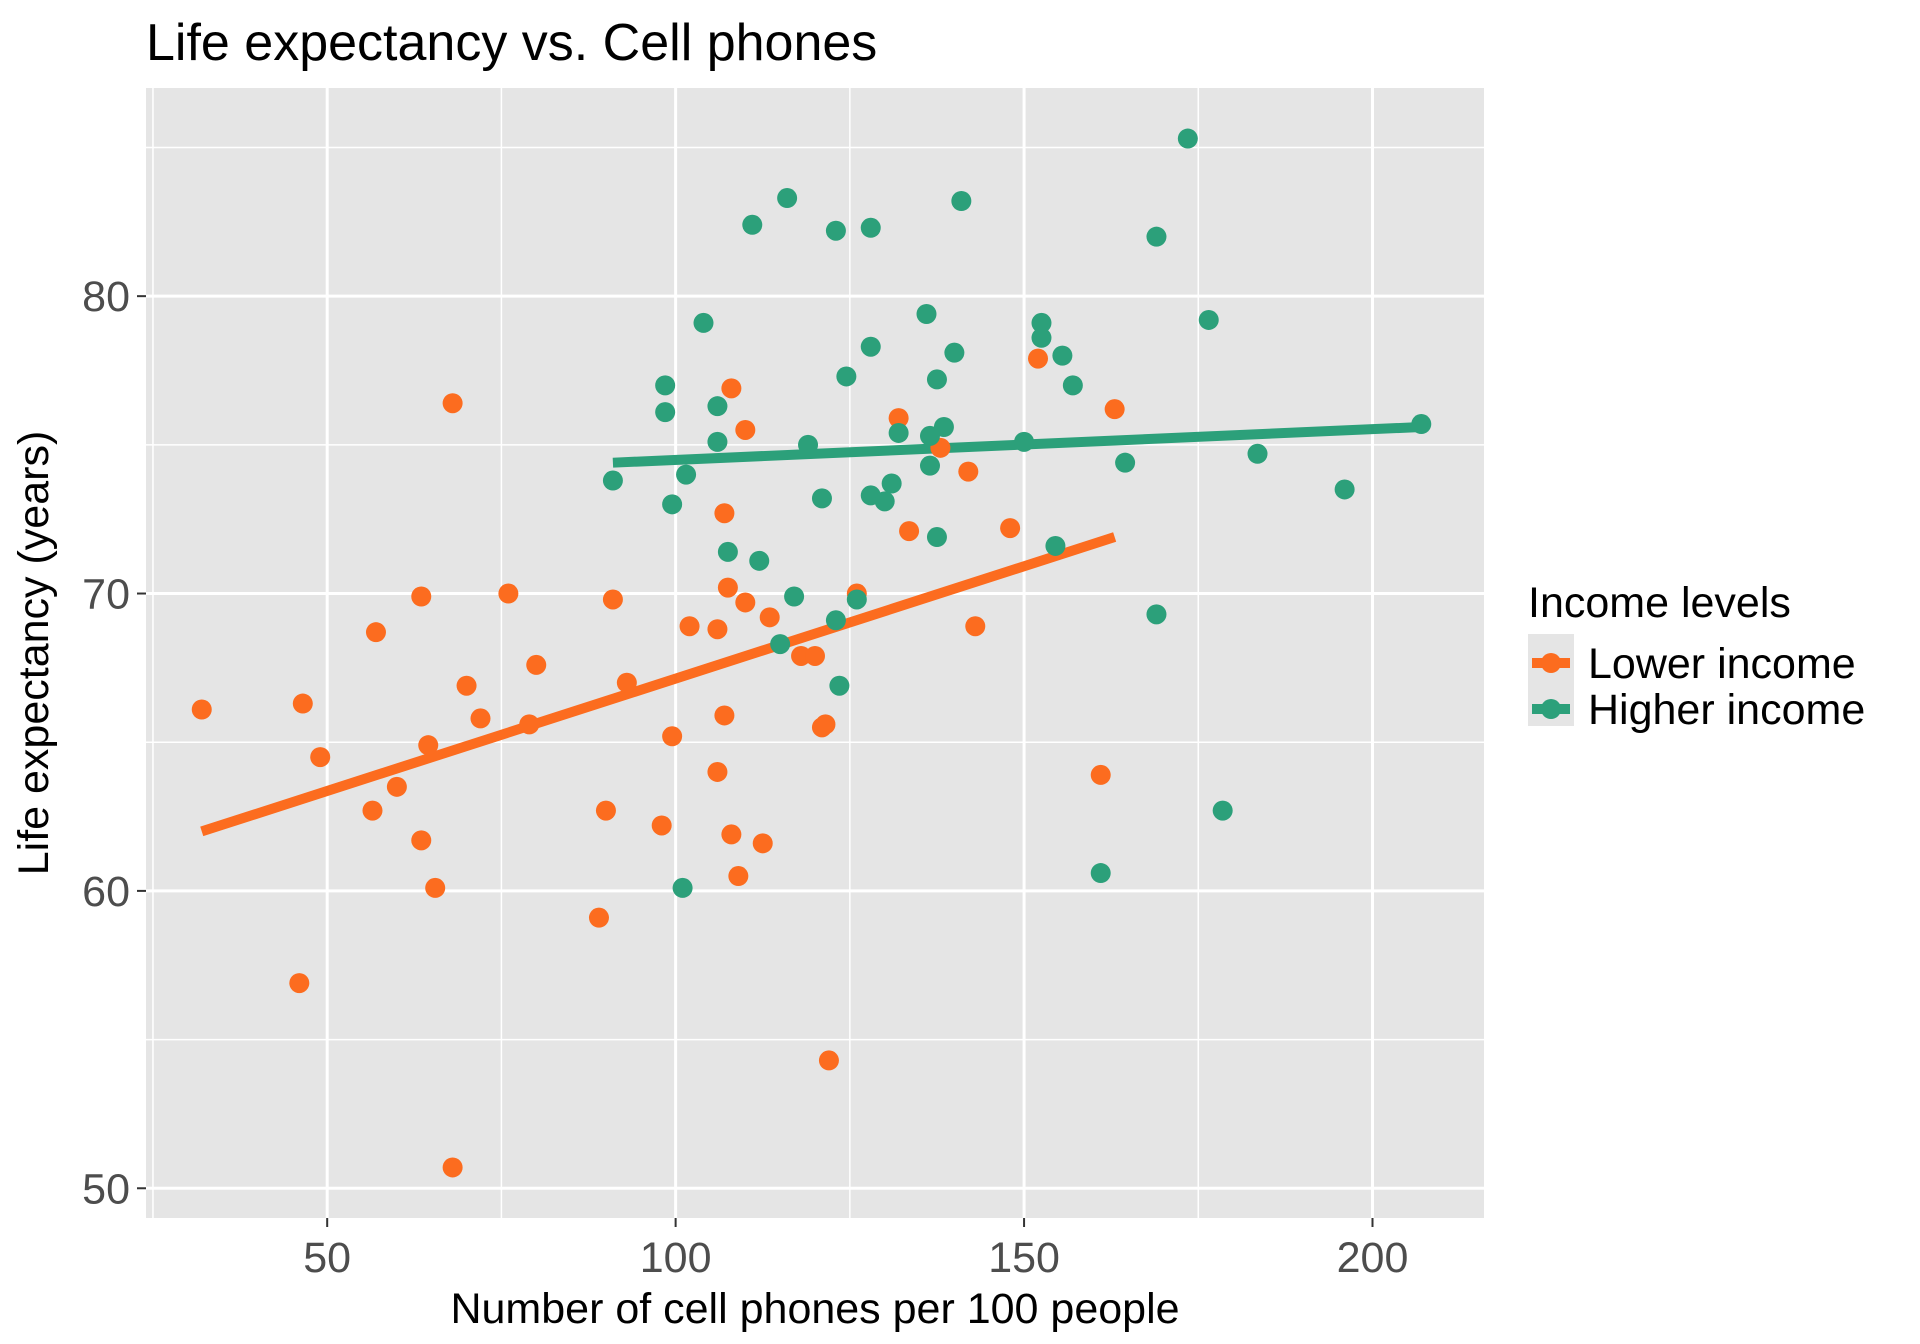 The width and height of the screenshot is (1920, 1344). I want to click on y-axis-ticks: 50 60 70 80, so click(114, 743).